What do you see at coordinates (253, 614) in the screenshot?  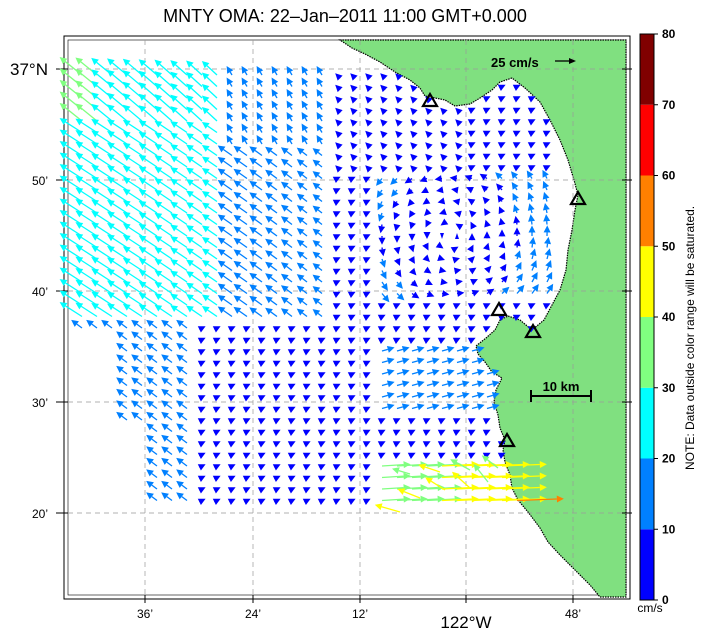 I see `lon-label-24: 24’` at bounding box center [253, 614].